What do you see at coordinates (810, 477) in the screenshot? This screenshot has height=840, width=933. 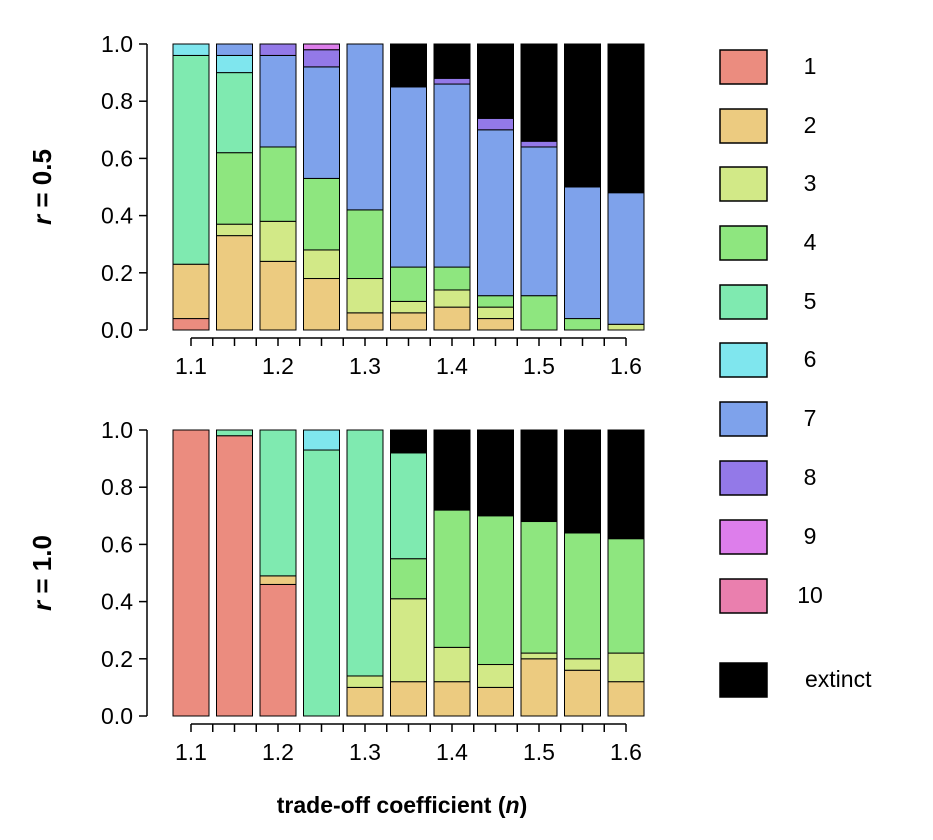 I see `legend-label-8: 8` at bounding box center [810, 477].